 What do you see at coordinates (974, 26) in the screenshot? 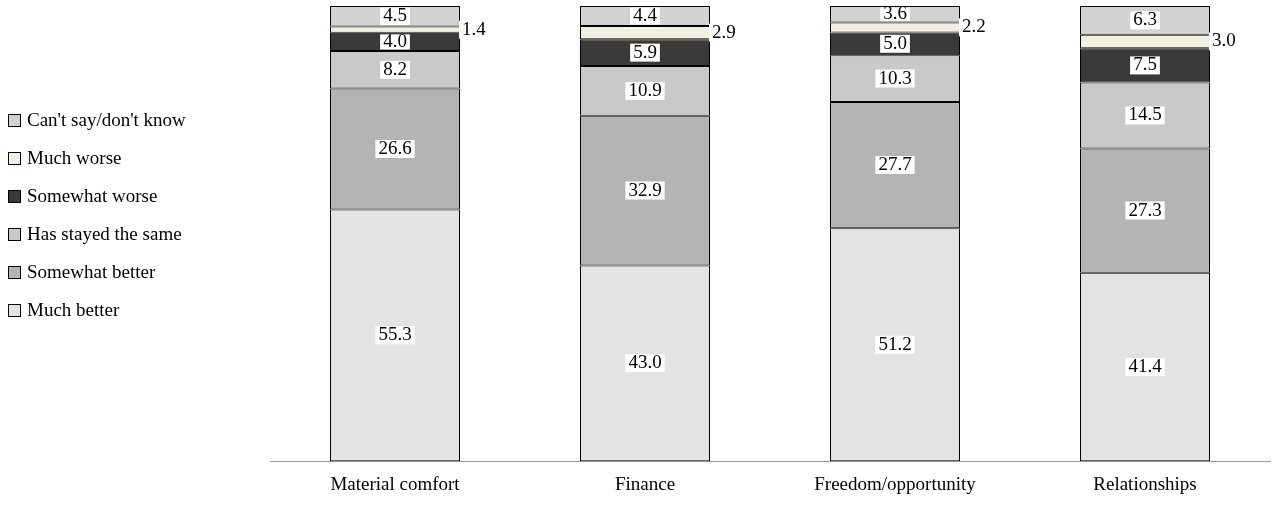
I see `data-label: 2.2` at bounding box center [974, 26].